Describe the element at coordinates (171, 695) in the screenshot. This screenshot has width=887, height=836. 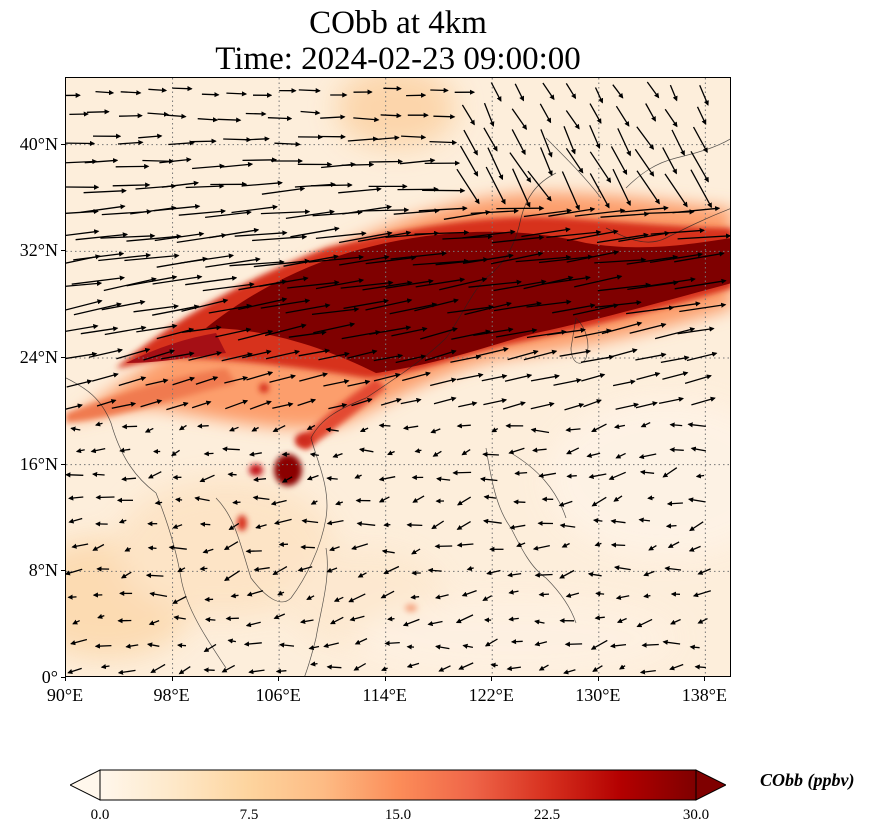
I see `lon-tick-label: 98°E` at that location.